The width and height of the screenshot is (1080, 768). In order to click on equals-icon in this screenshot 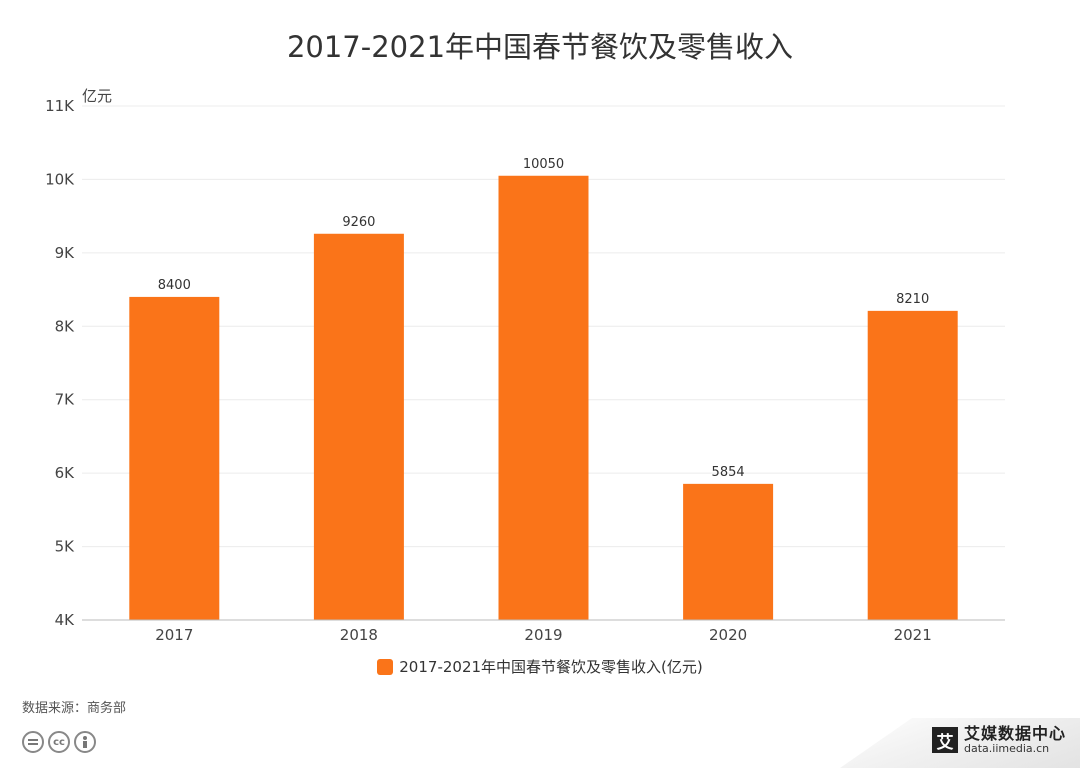, I will do `click(33, 742)`.